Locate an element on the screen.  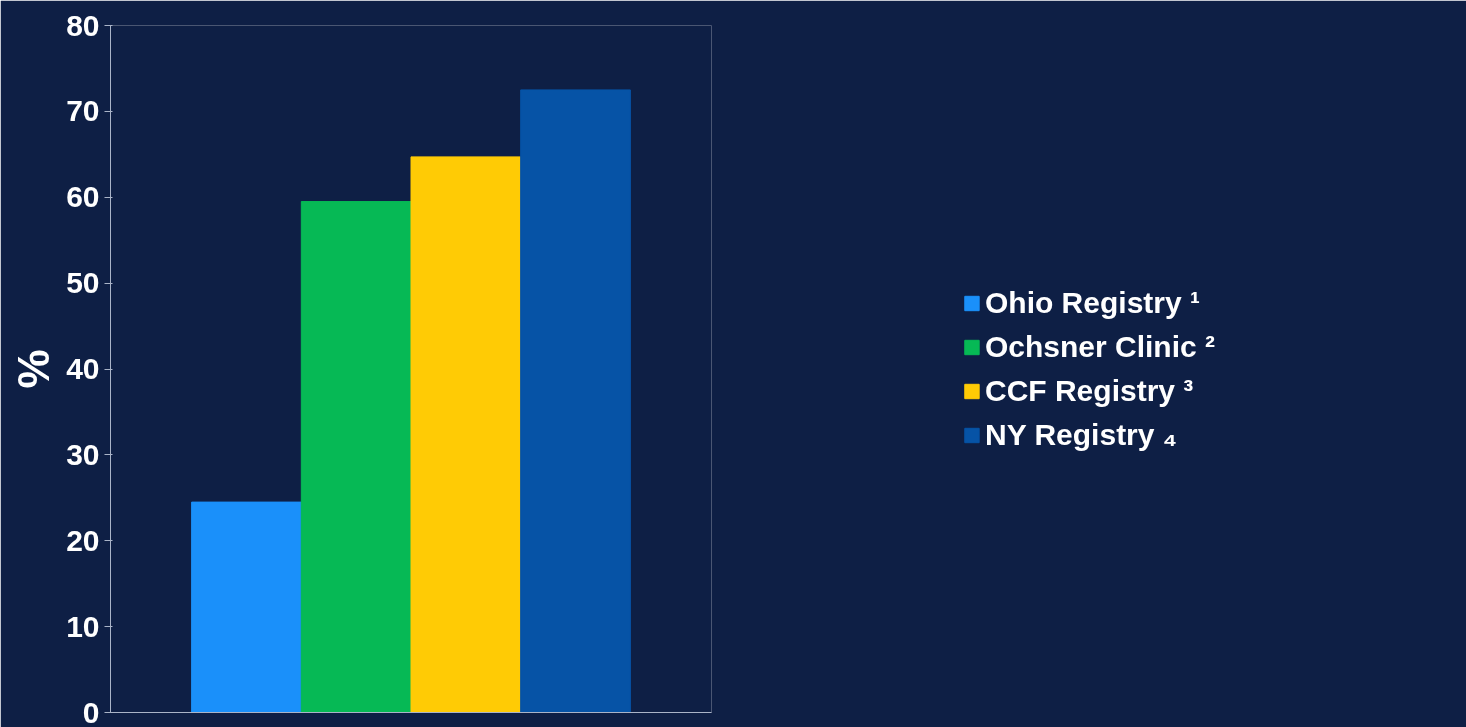
y-tick-label: 60 is located at coordinates (83, 197).